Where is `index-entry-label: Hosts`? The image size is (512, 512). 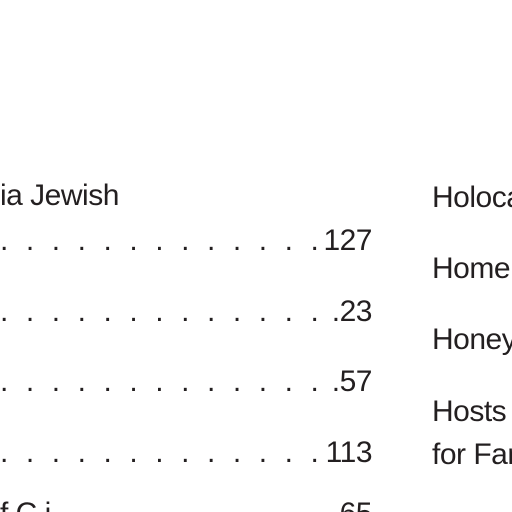
index-entry-label: Hosts is located at coordinates (469, 411).